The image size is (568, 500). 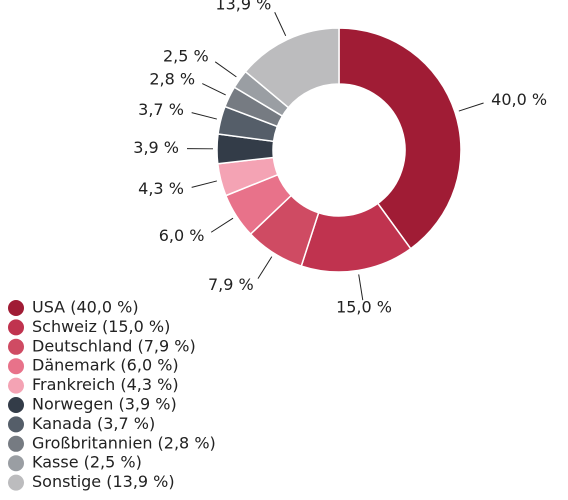 I want to click on slice-label: 13,9 %, so click(x=243, y=7).